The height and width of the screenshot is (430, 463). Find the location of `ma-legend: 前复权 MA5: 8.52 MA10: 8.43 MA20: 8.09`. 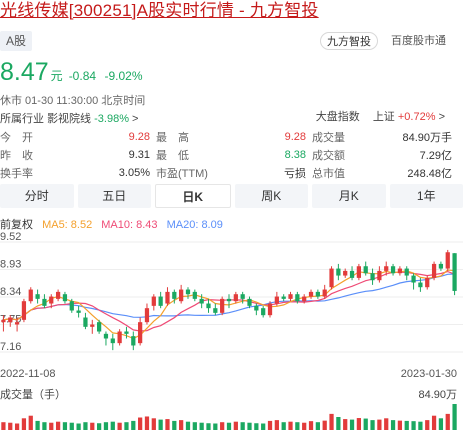

ma-legend: 前复权 MA5: 8.52 MA10: 8.43 MA20: 8.09 is located at coordinates (114, 224).